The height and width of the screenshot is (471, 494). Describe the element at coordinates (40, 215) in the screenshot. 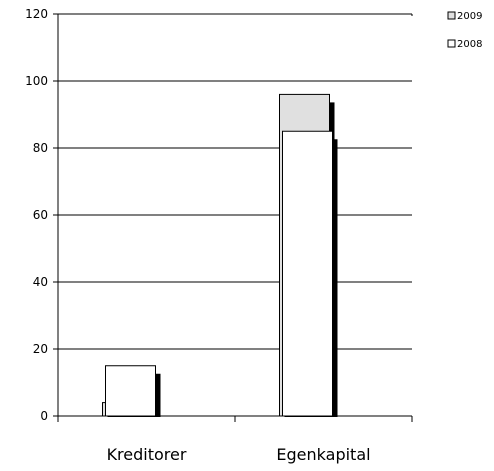

I see `y-tick-label-60: 60` at that location.